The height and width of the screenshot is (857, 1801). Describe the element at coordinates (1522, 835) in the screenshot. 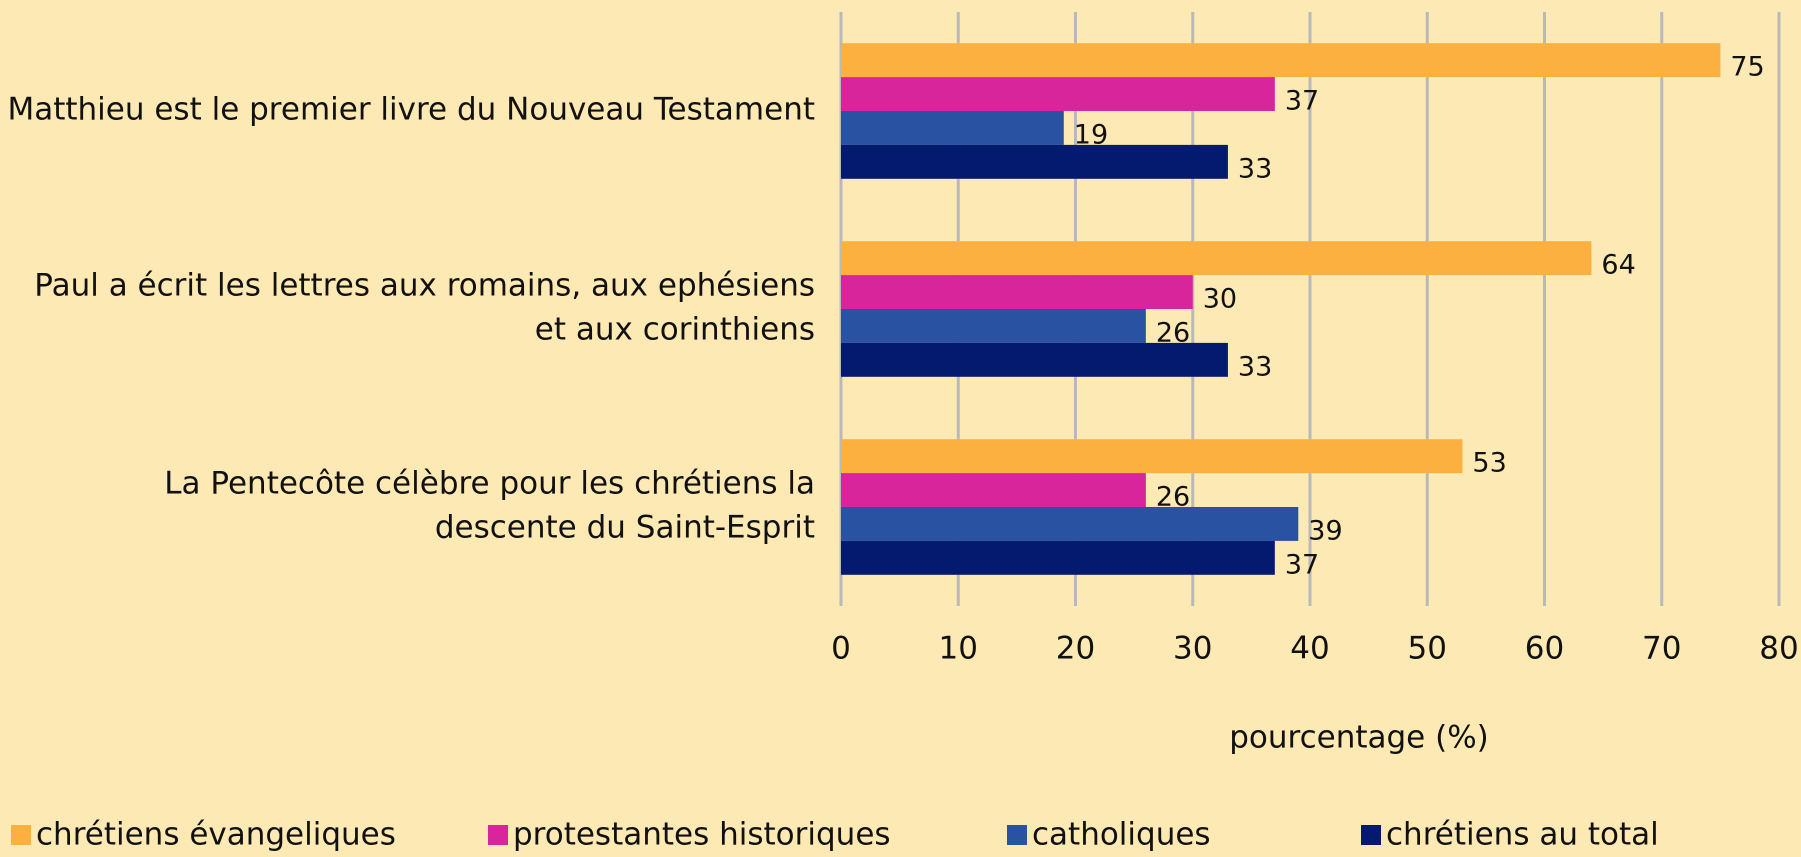

I see `legend-label: chrétiens au total` at that location.